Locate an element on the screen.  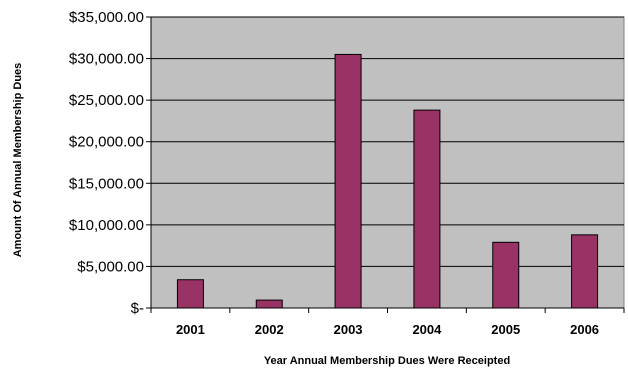
bar-2005 is located at coordinates (506, 275).